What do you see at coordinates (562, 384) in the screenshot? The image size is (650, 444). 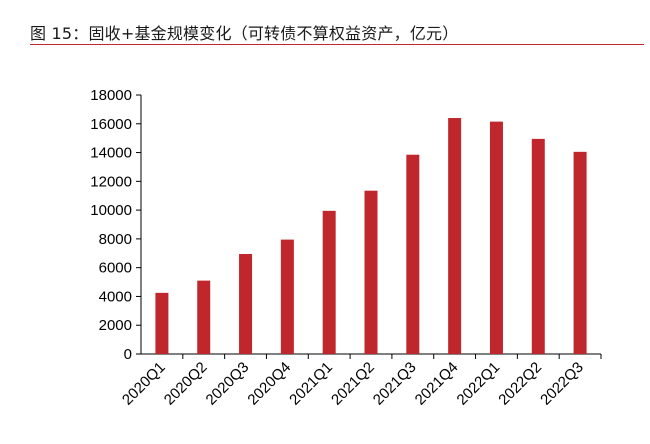 I see `x-tick-label: 2022Q3` at bounding box center [562, 384].